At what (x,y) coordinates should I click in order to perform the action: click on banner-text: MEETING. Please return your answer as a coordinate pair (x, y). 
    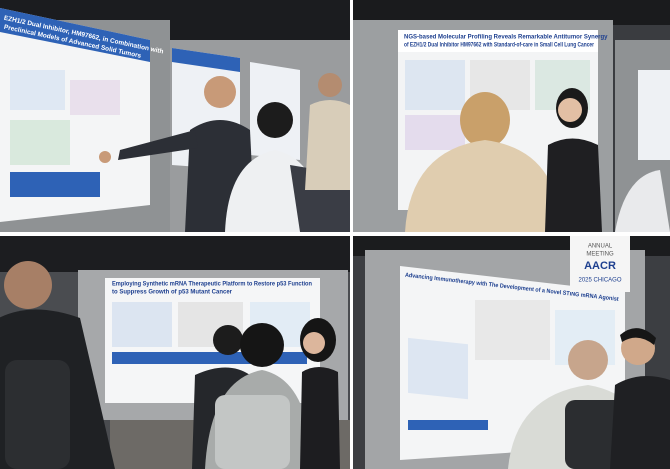
    Looking at the image, I should click on (600, 255).